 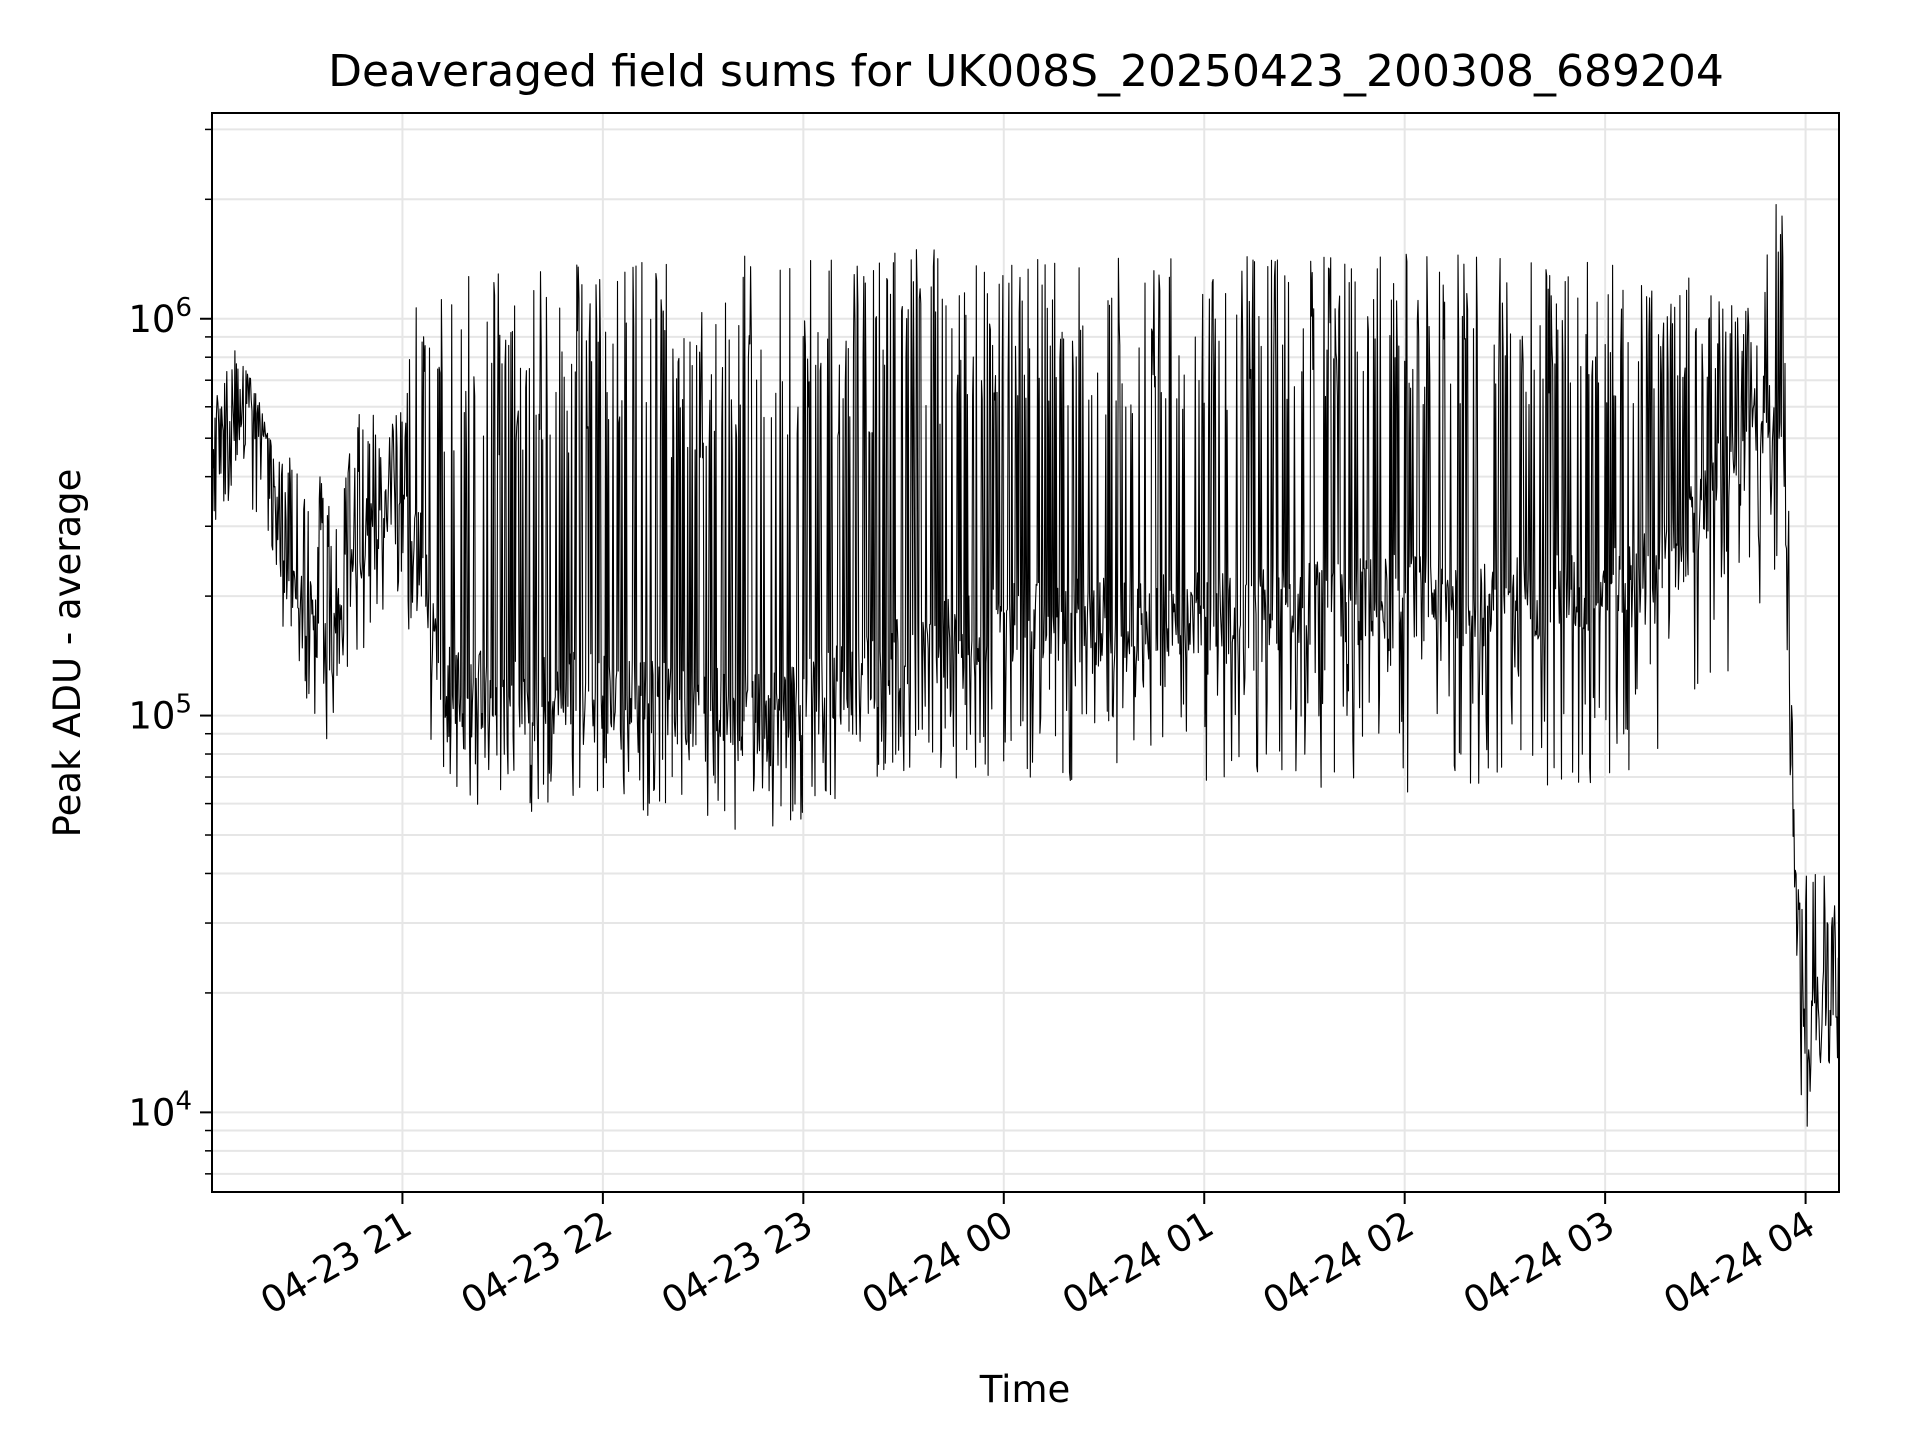 What do you see at coordinates (1025, 1389) in the screenshot?
I see `x-axis-label: Time` at bounding box center [1025, 1389].